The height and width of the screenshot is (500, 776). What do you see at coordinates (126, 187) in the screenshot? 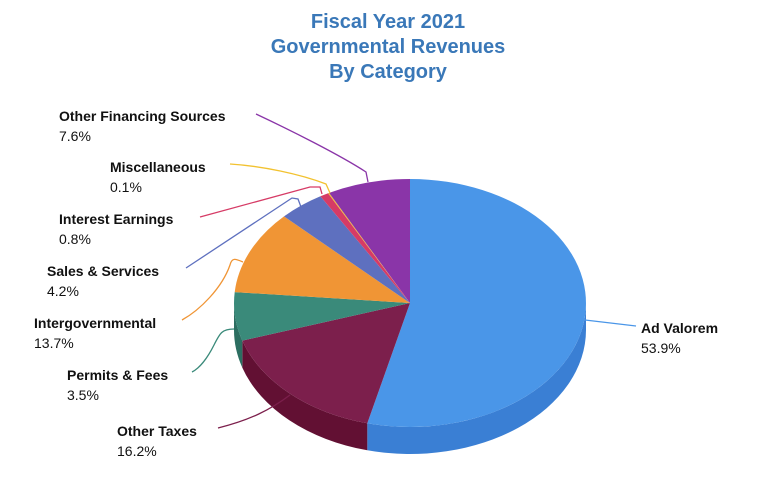
I see `label-percent: 0.1%` at bounding box center [126, 187].